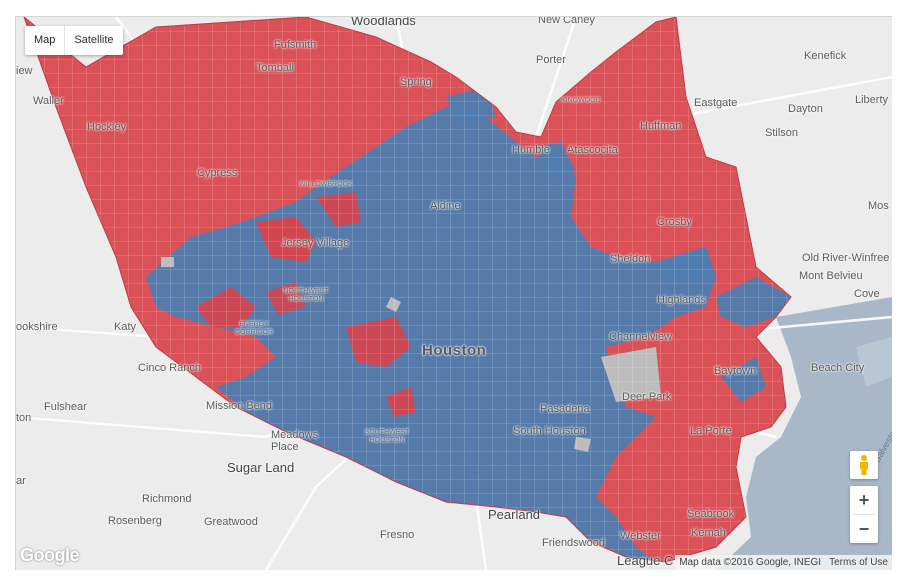 This screenshot has height=577, width=900. Describe the element at coordinates (65, 407) in the screenshot. I see `label-fulshear: Fulshear` at that location.